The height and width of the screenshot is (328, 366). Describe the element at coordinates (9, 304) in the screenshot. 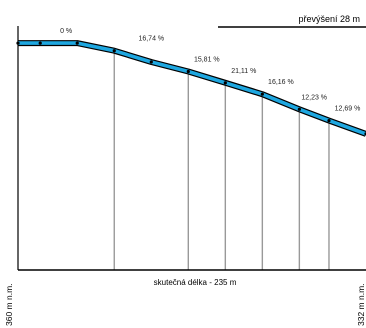

I see `start-elevation-label: 360 m n.m.` at that location.